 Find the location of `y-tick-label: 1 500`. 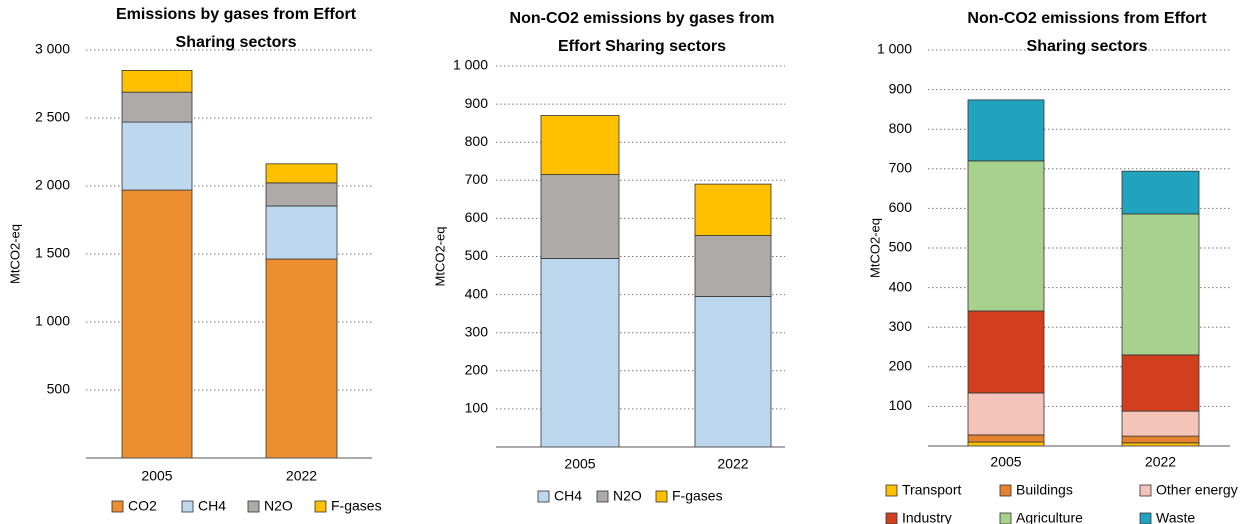

y-tick-label: 1 500 is located at coordinates (52, 253).